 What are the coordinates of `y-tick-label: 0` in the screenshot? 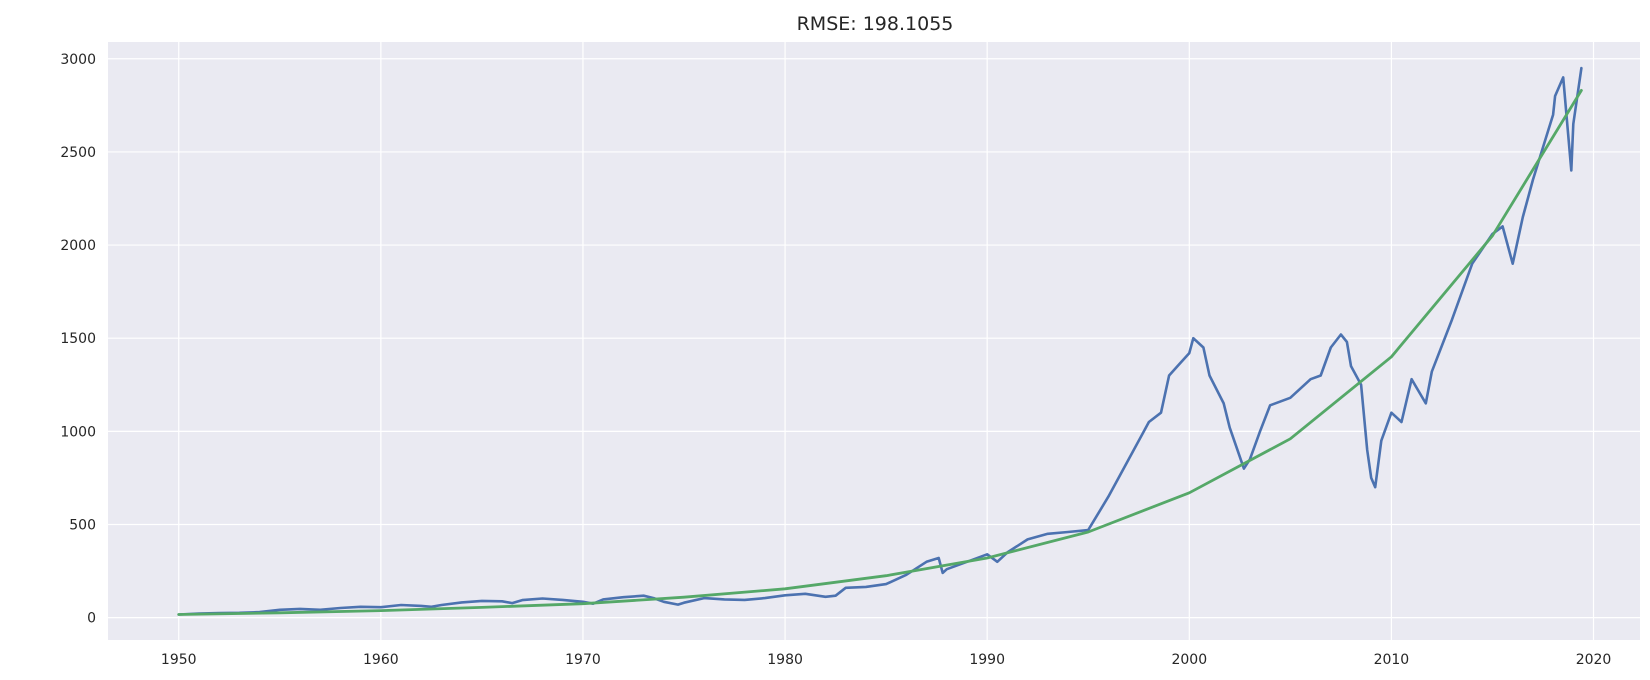 It's located at (91, 619).